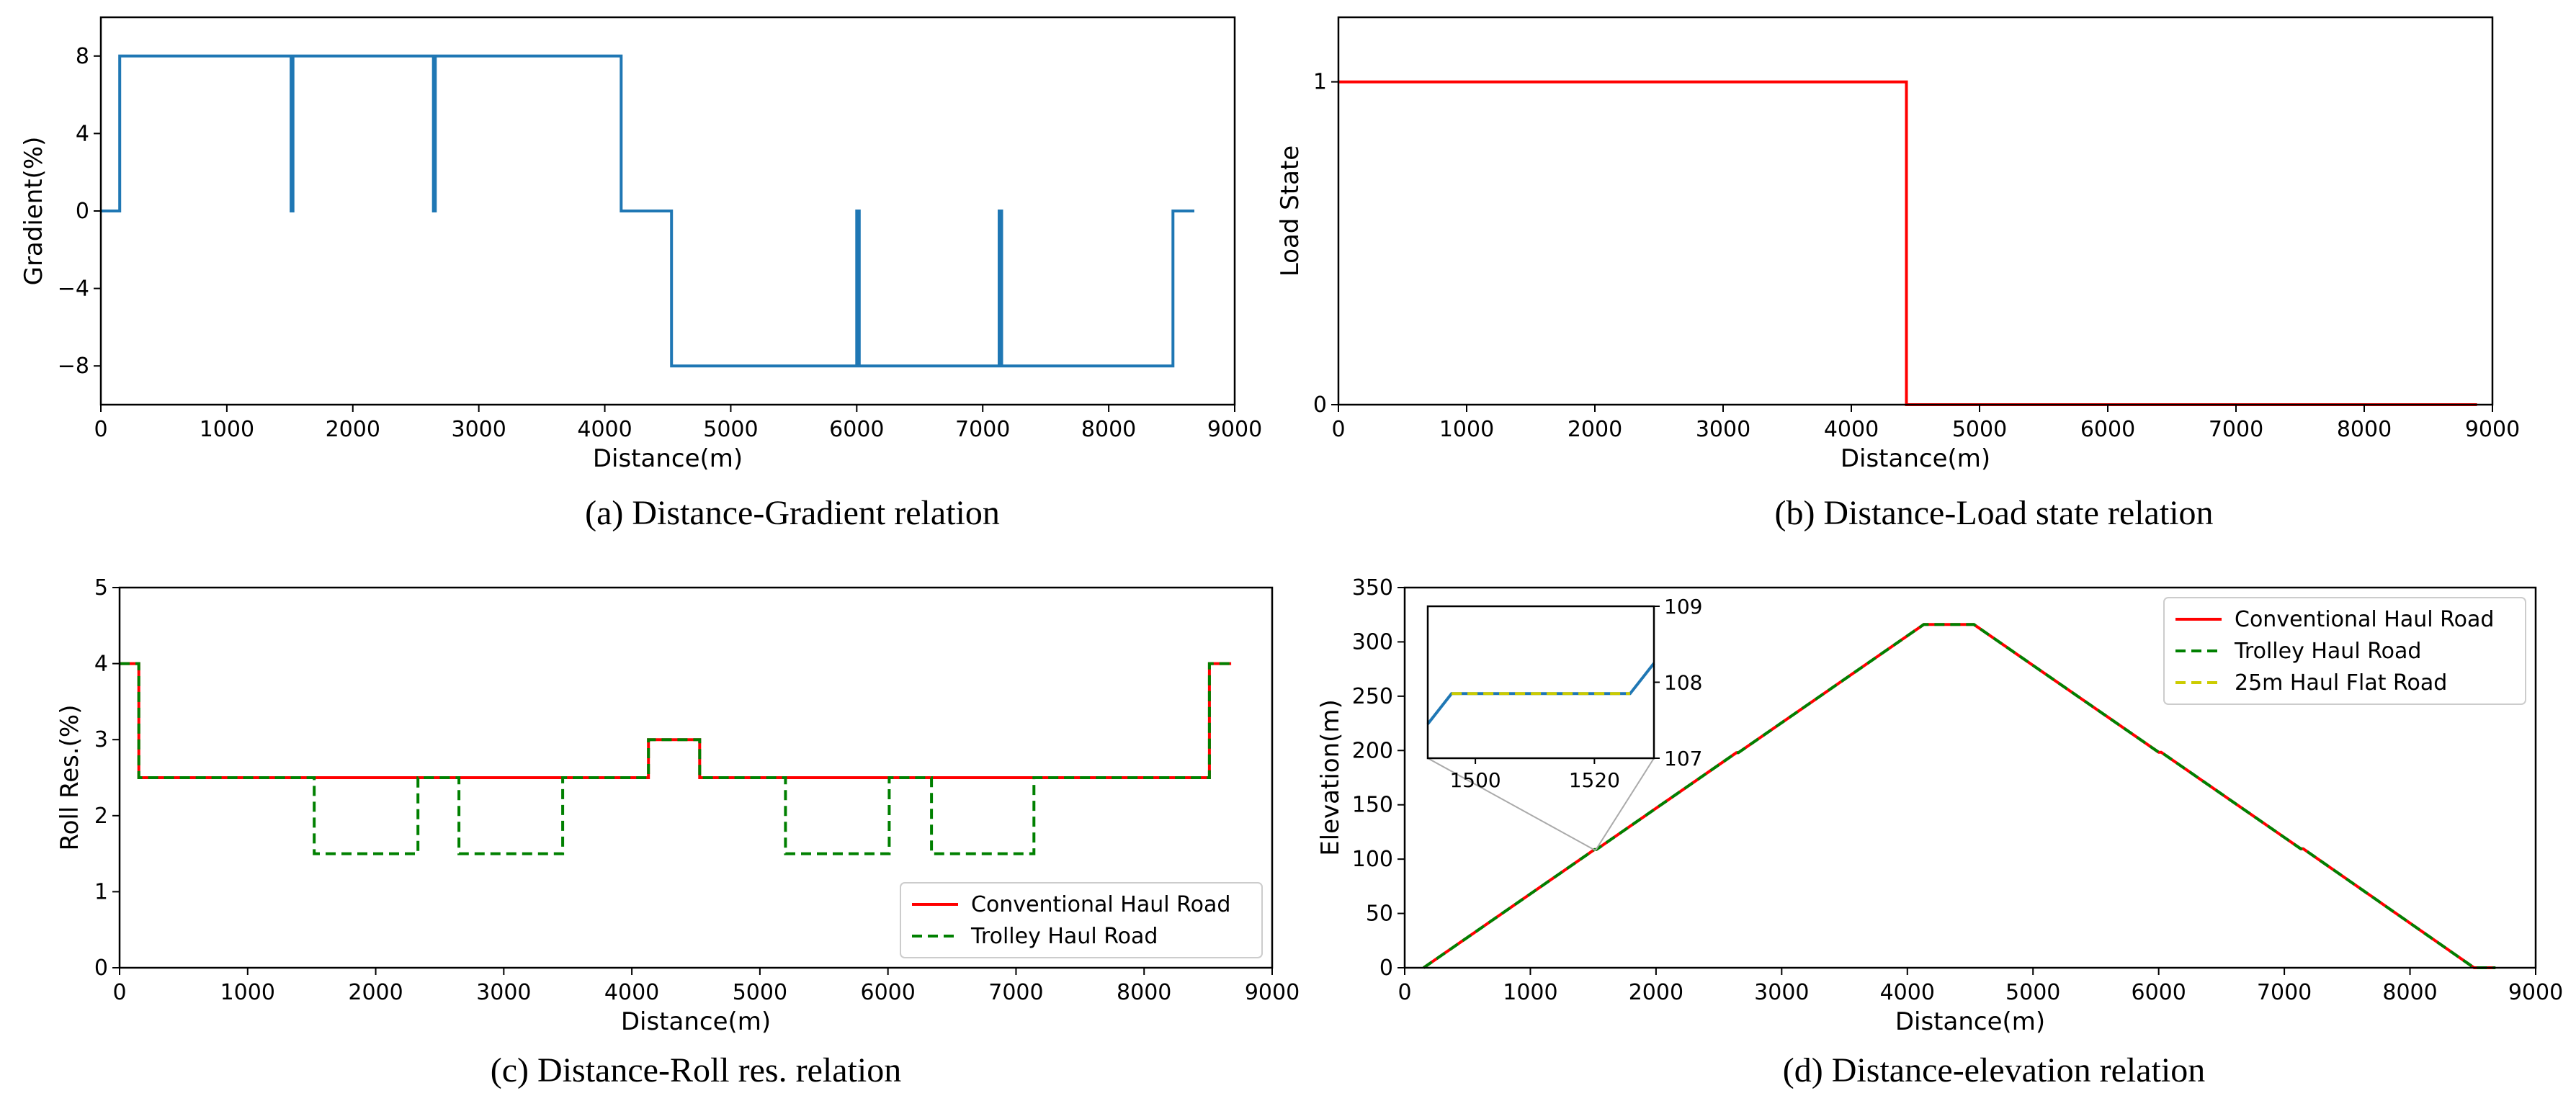  I want to click on y-tick-label: 300, so click(1372, 642).